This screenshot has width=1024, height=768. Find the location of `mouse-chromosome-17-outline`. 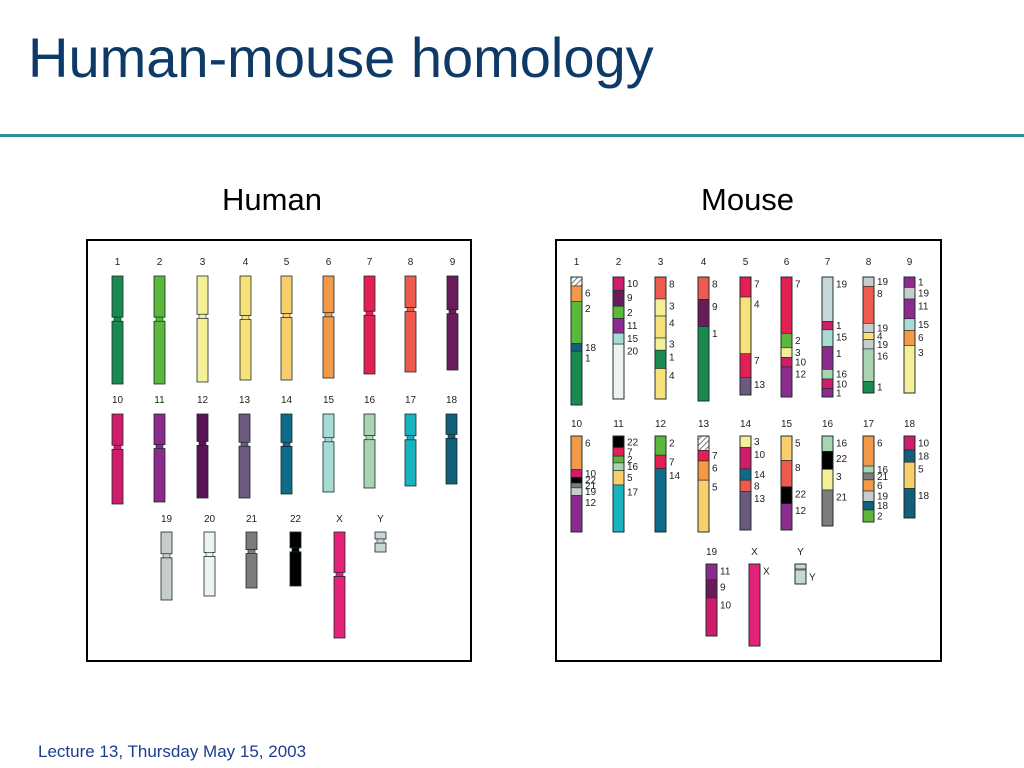

mouse-chromosome-17-outline is located at coordinates (868, 479).